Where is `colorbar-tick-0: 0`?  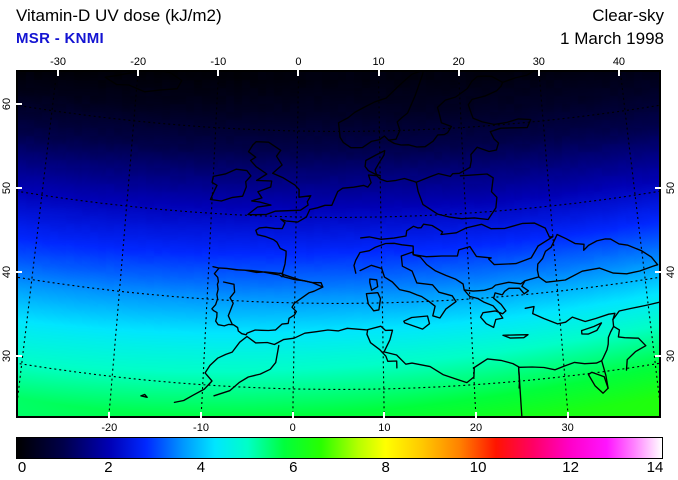 colorbar-tick-0: 0 is located at coordinates (22, 467).